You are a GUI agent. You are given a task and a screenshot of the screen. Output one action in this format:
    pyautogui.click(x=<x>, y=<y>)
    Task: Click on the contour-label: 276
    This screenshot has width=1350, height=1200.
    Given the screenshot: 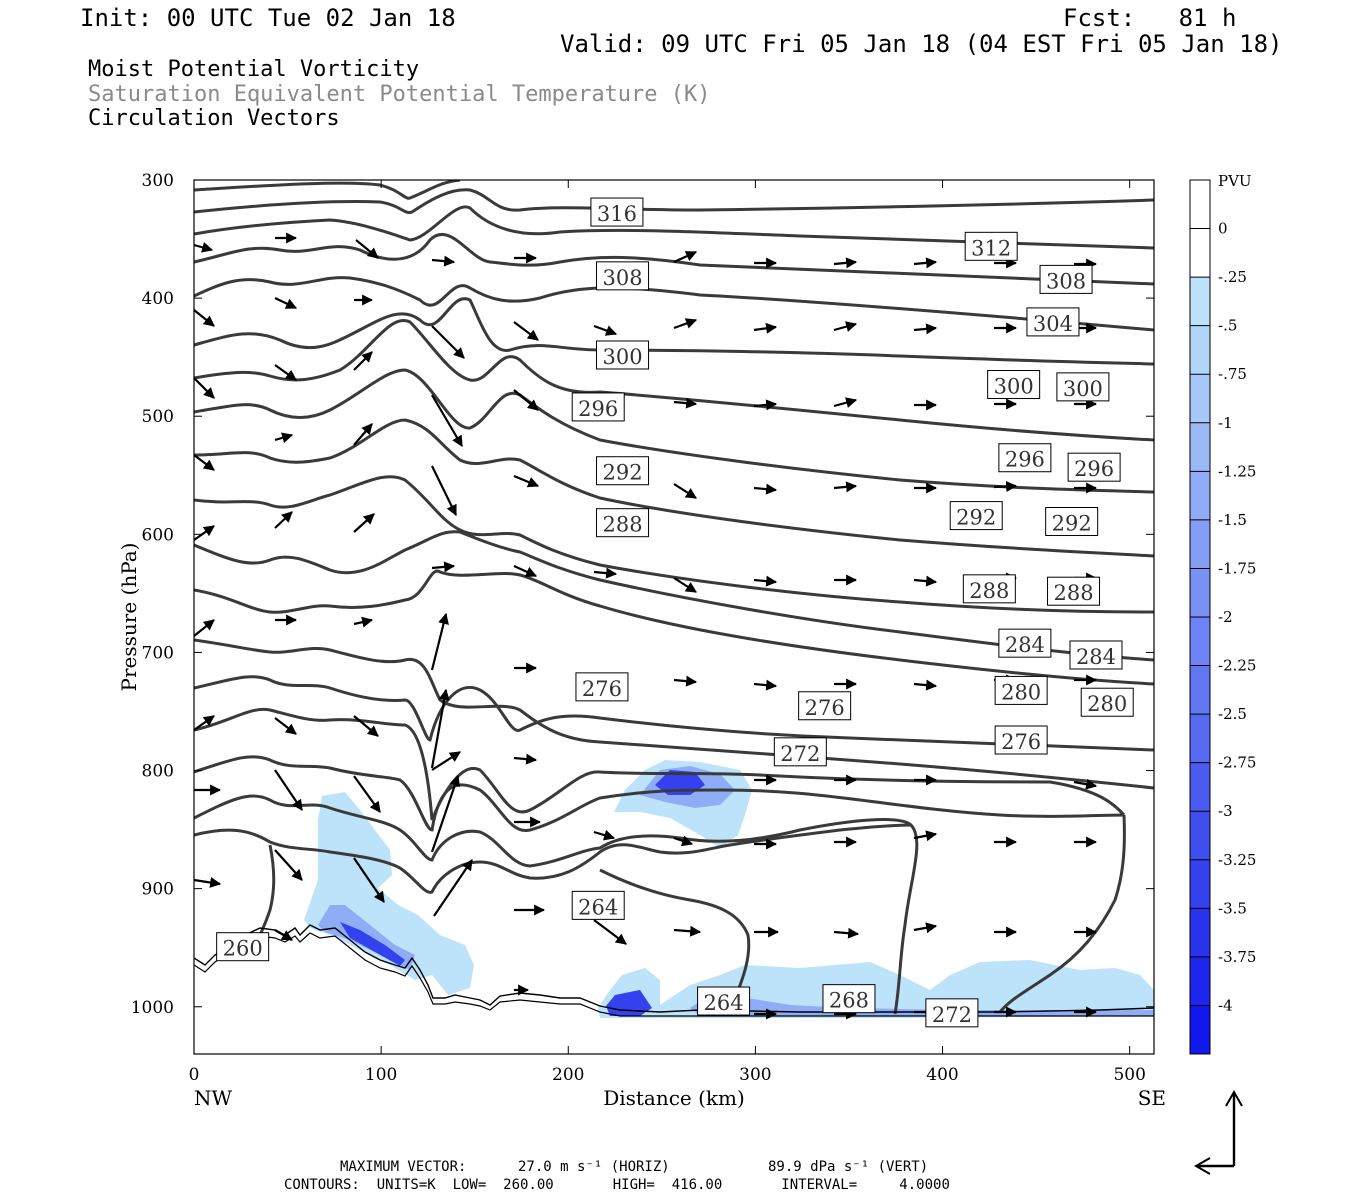 What is the action you would take?
    pyautogui.click(x=825, y=708)
    